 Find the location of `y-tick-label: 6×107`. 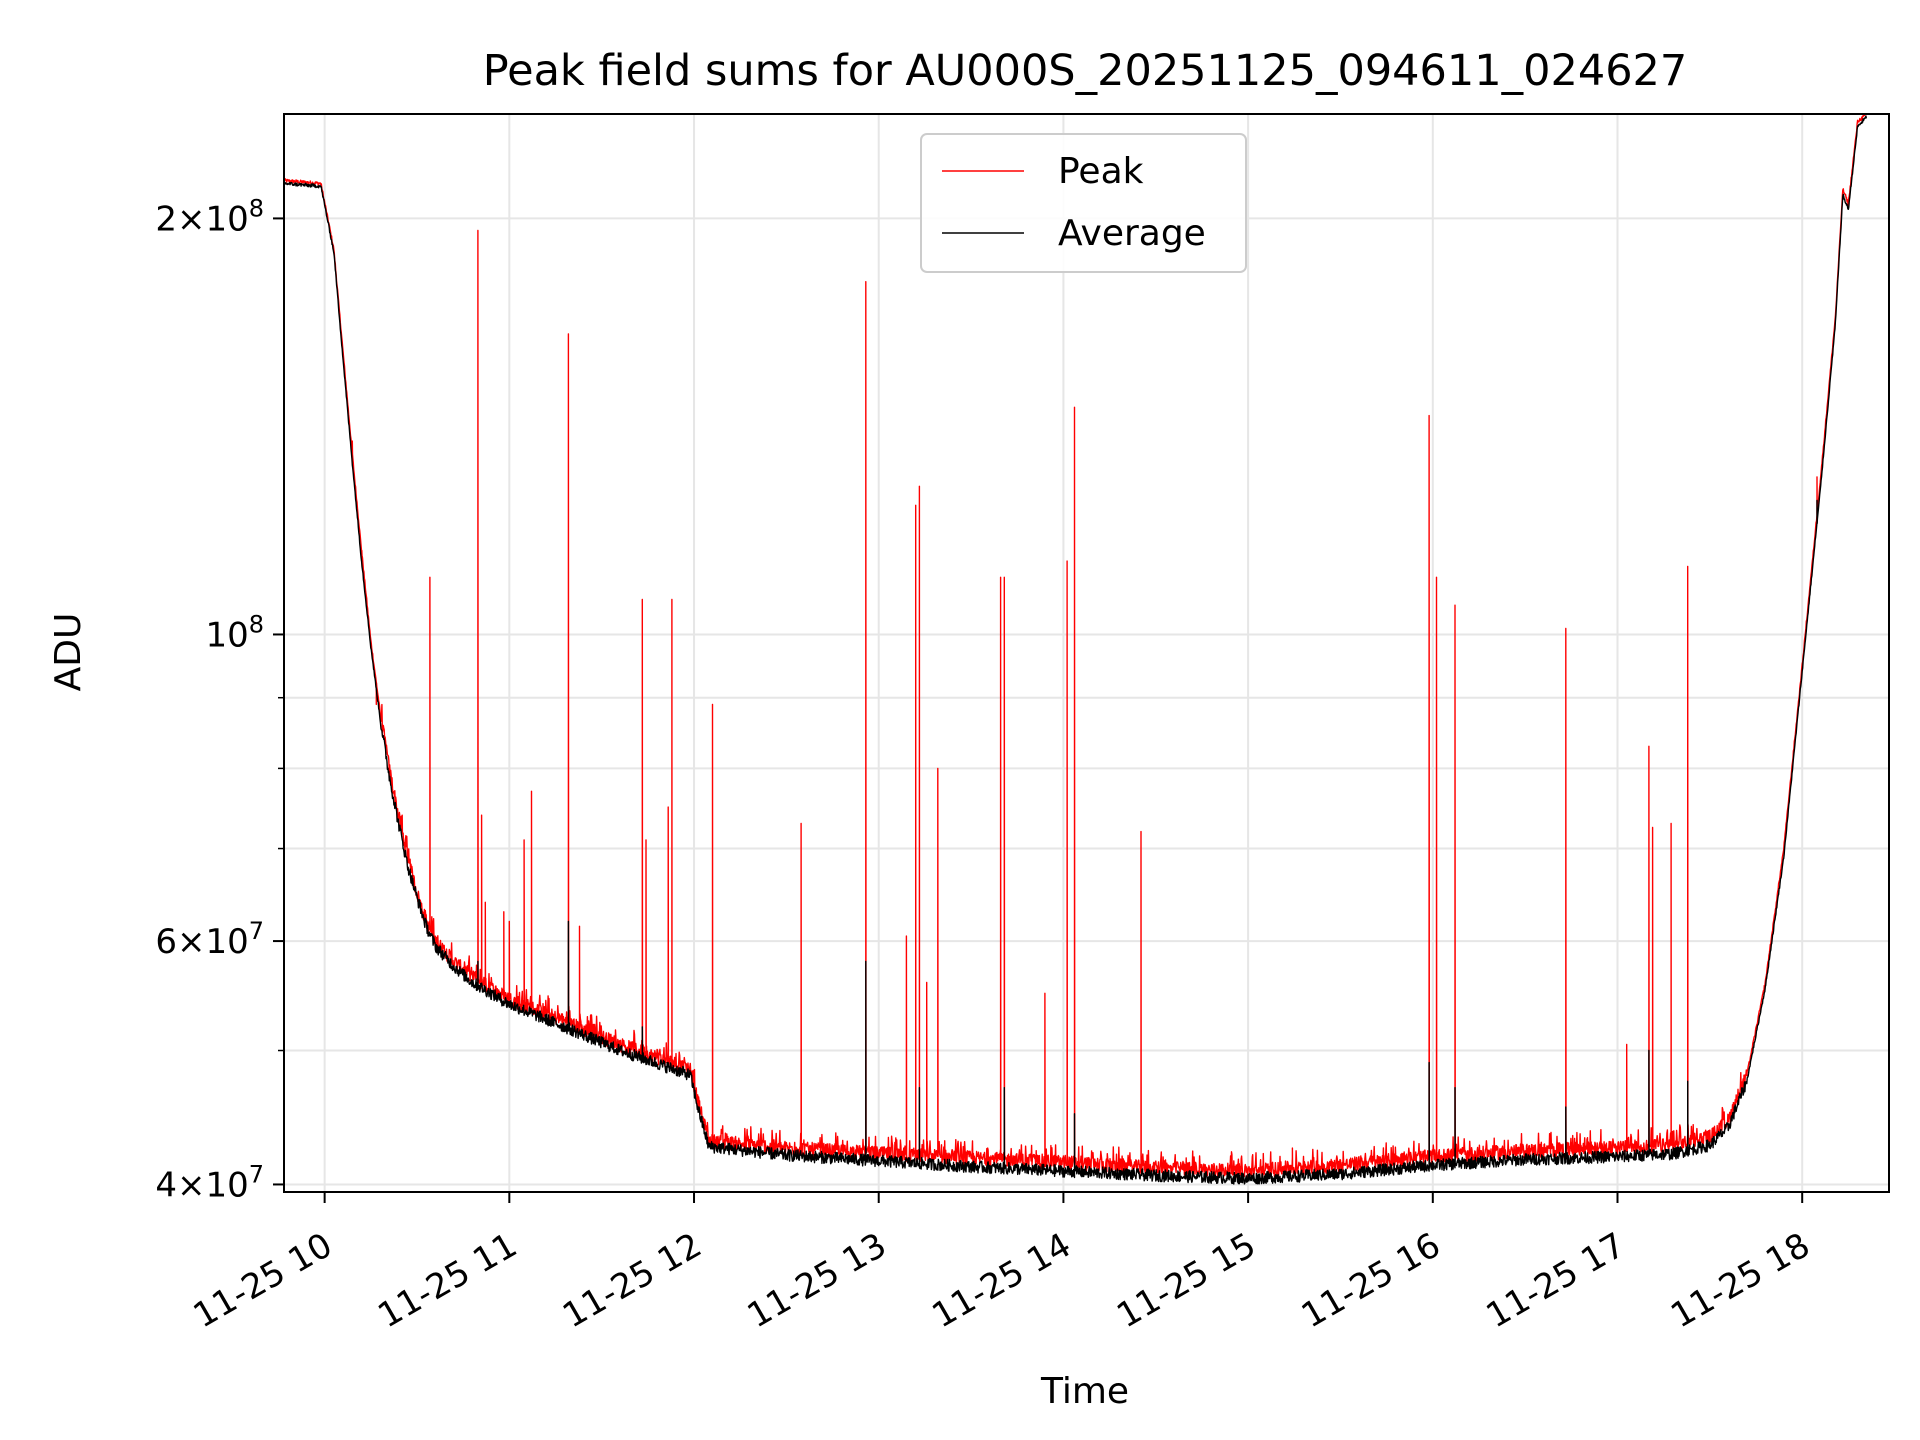

y-tick-label: 6×107 is located at coordinates (209, 939).